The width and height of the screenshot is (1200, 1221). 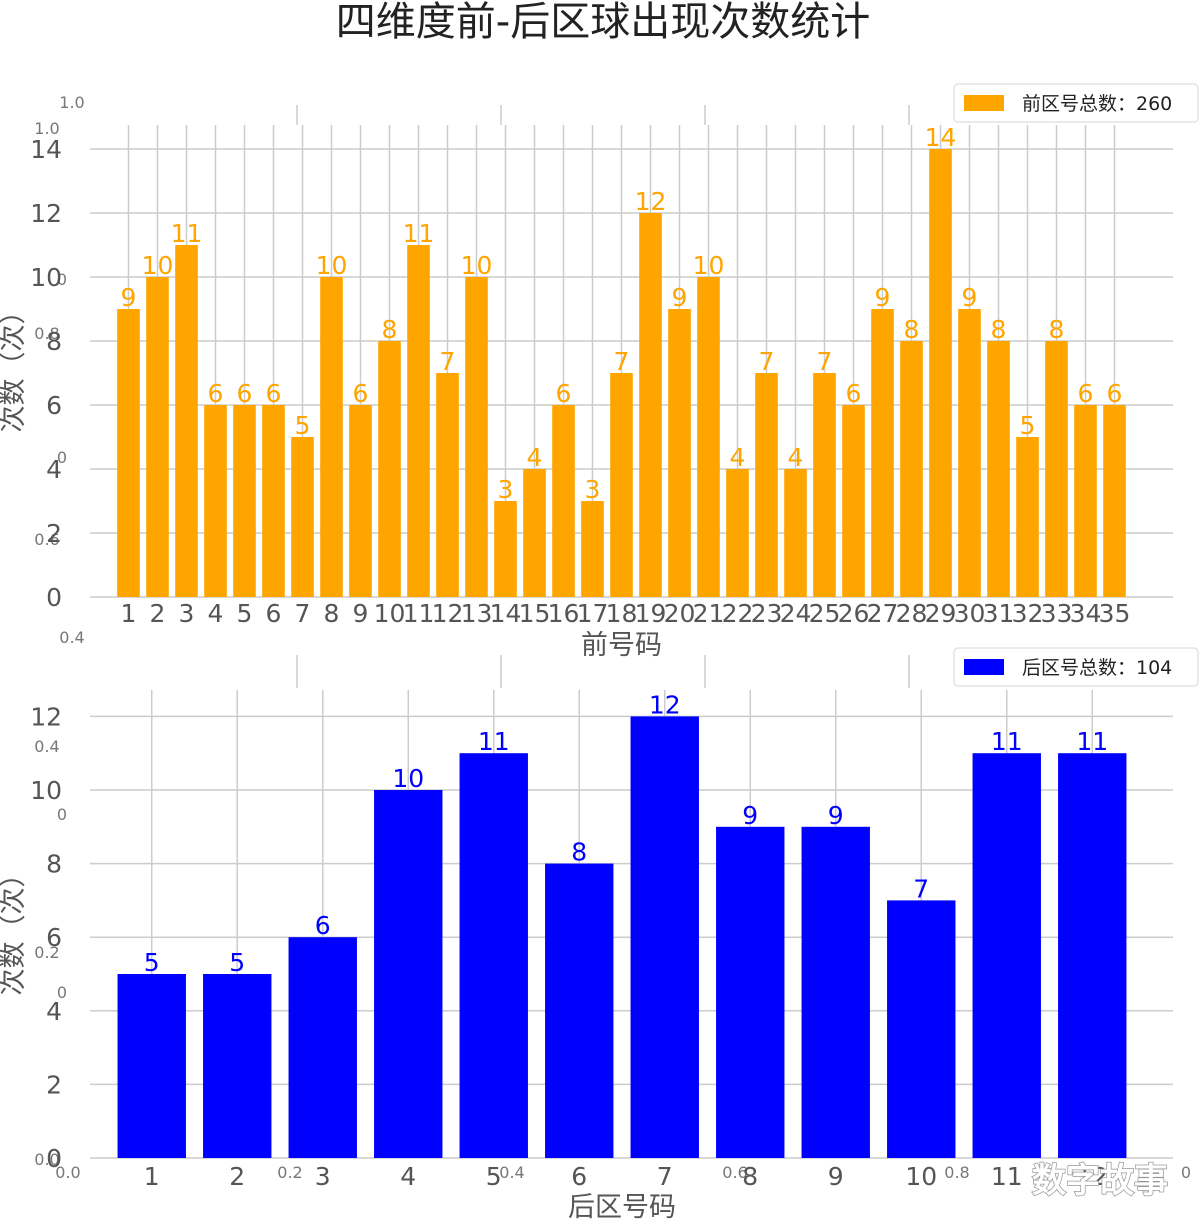 What do you see at coordinates (1097, 668) in the screenshot?
I see `legend-label: 后区号总数：104` at bounding box center [1097, 668].